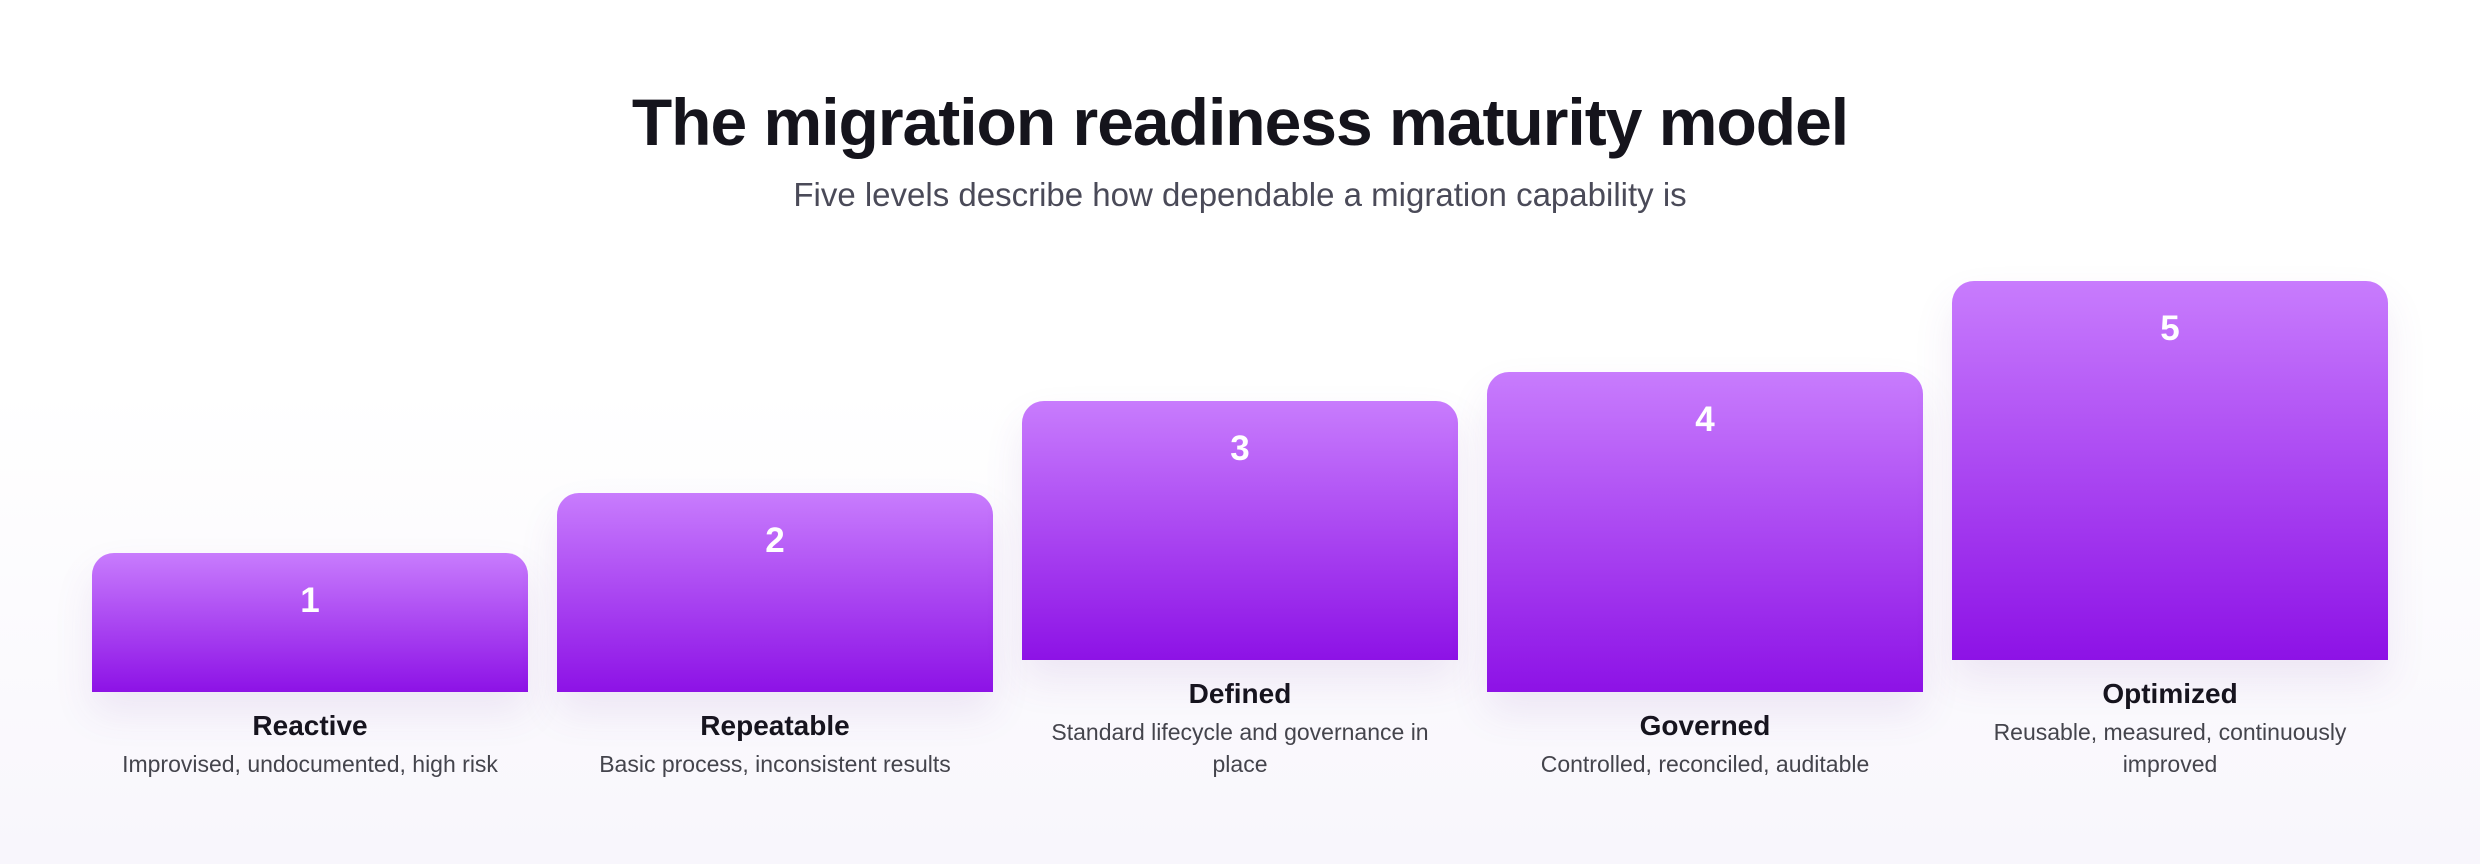 The width and height of the screenshot is (2480, 864). What do you see at coordinates (1705, 532) in the screenshot?
I see `level-bar: 4` at bounding box center [1705, 532].